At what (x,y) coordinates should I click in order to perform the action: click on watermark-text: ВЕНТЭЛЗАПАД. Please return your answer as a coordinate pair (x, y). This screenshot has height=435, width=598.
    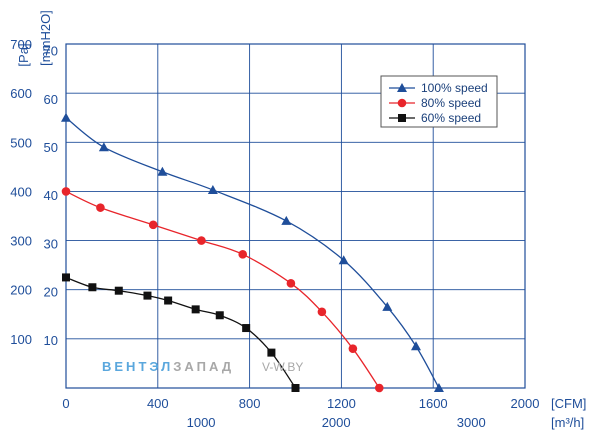
    Looking at the image, I should click on (168, 366).